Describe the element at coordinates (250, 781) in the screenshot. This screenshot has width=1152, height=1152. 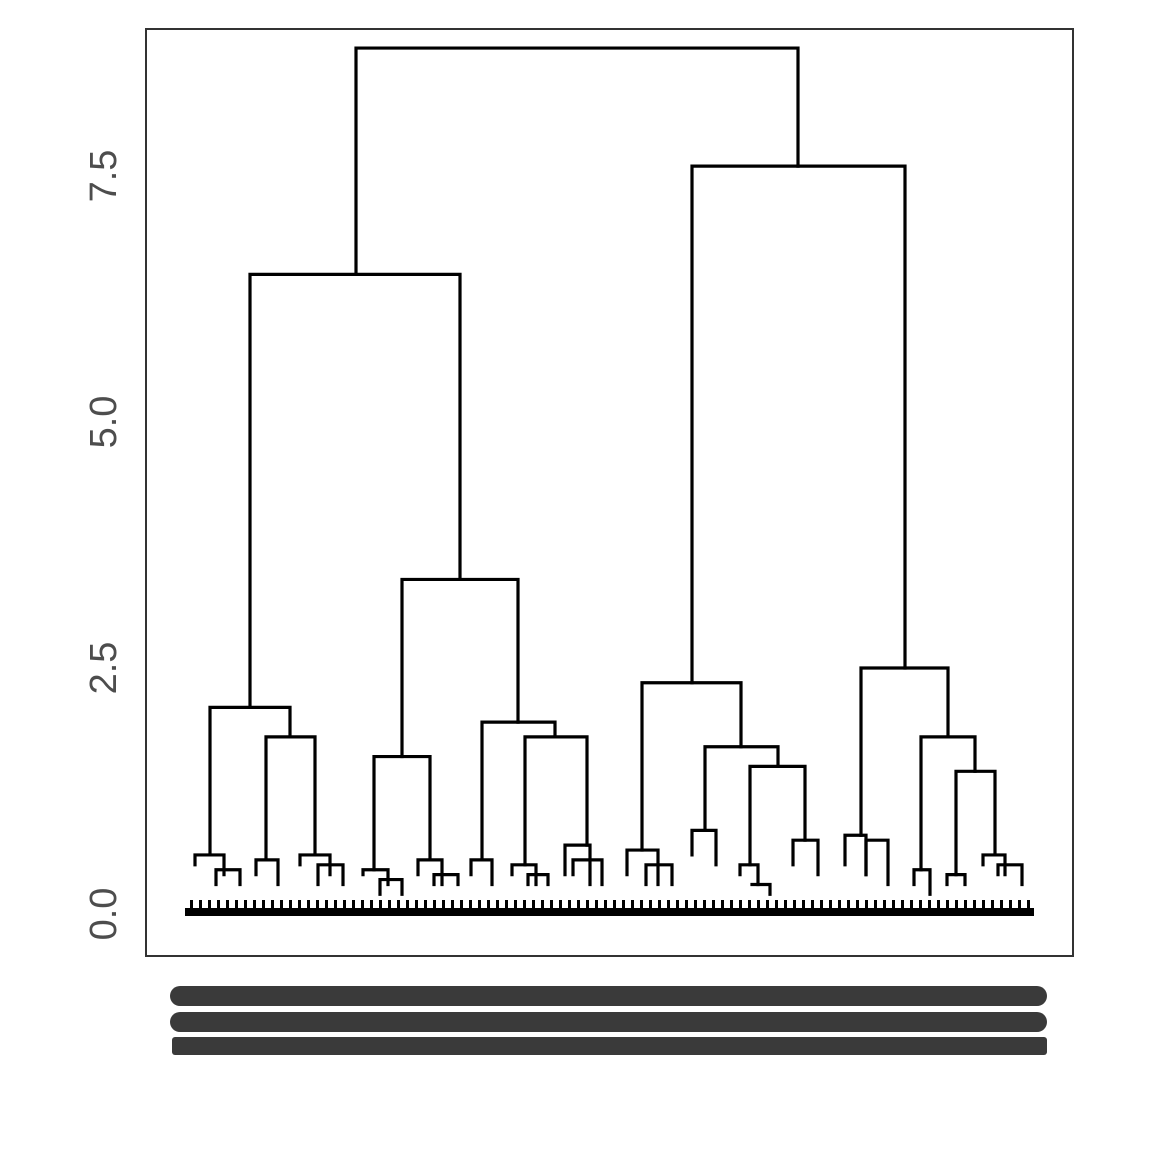
I see `link-left-left` at that location.